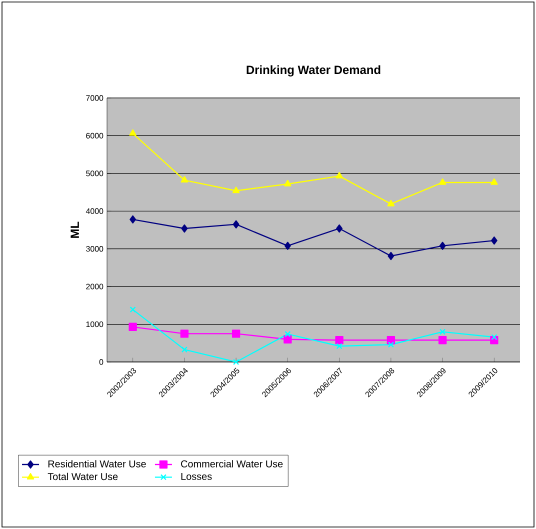 The image size is (536, 529). Describe the element at coordinates (97, 464) in the screenshot. I see `legend-label: Residential Water Use` at that location.